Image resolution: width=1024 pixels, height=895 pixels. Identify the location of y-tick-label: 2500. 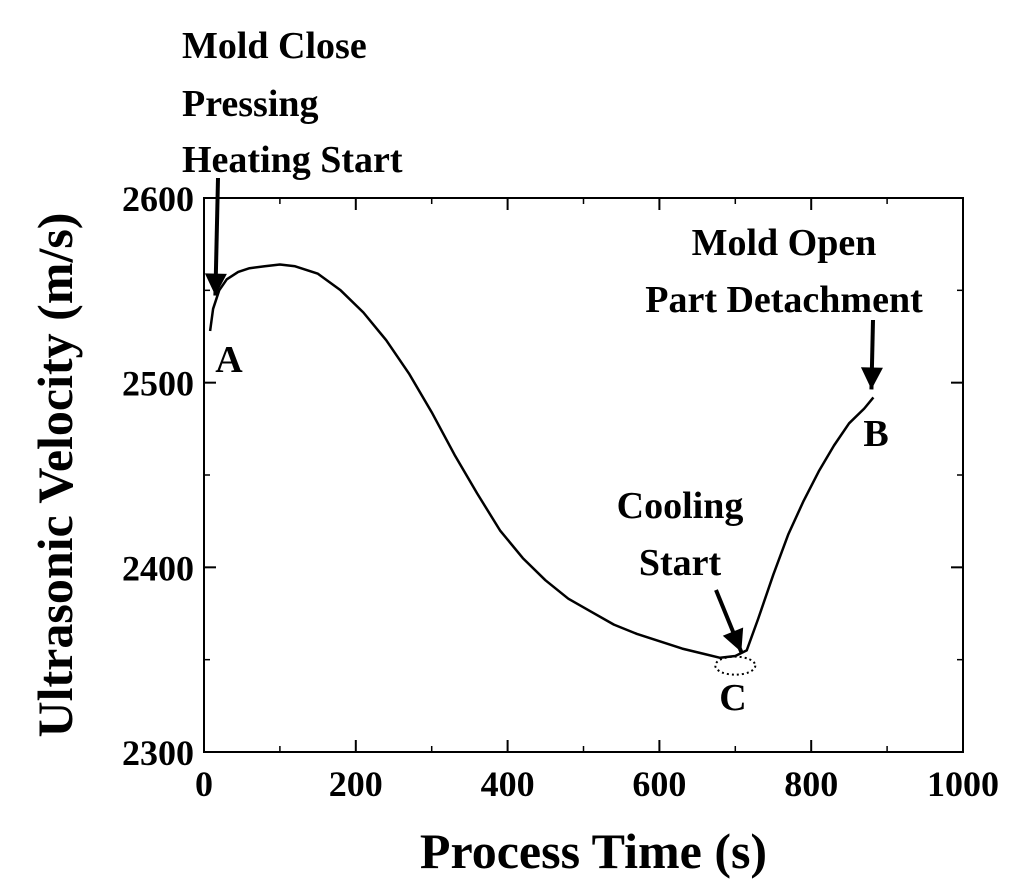
(158, 384).